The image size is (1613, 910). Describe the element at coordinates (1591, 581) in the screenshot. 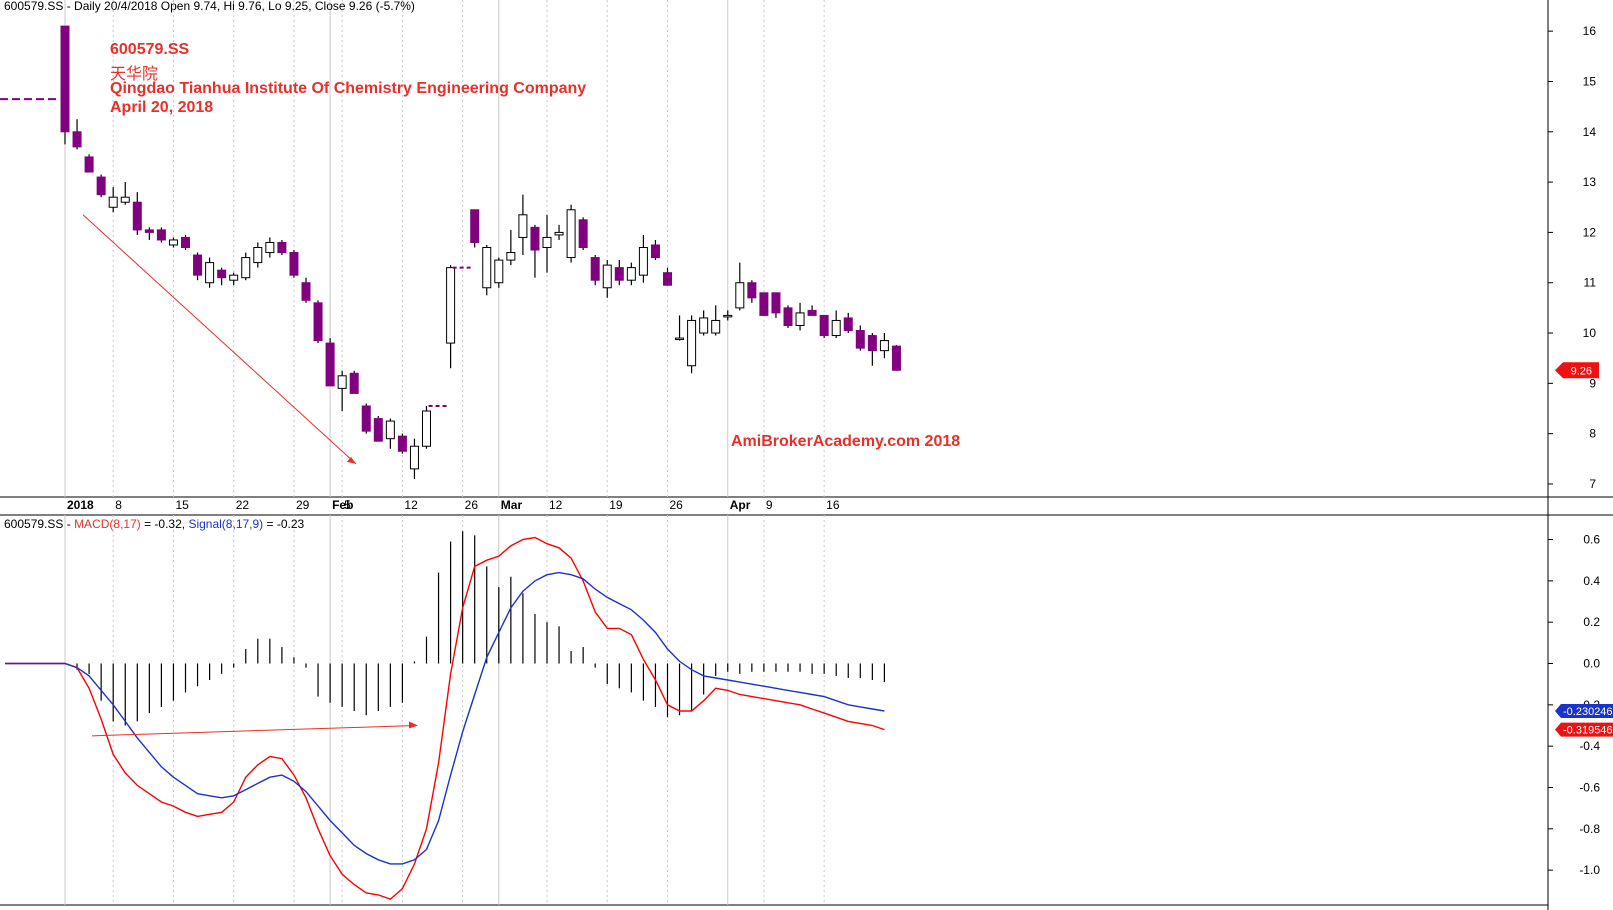

I see `y-tick-label: 0.4` at that location.